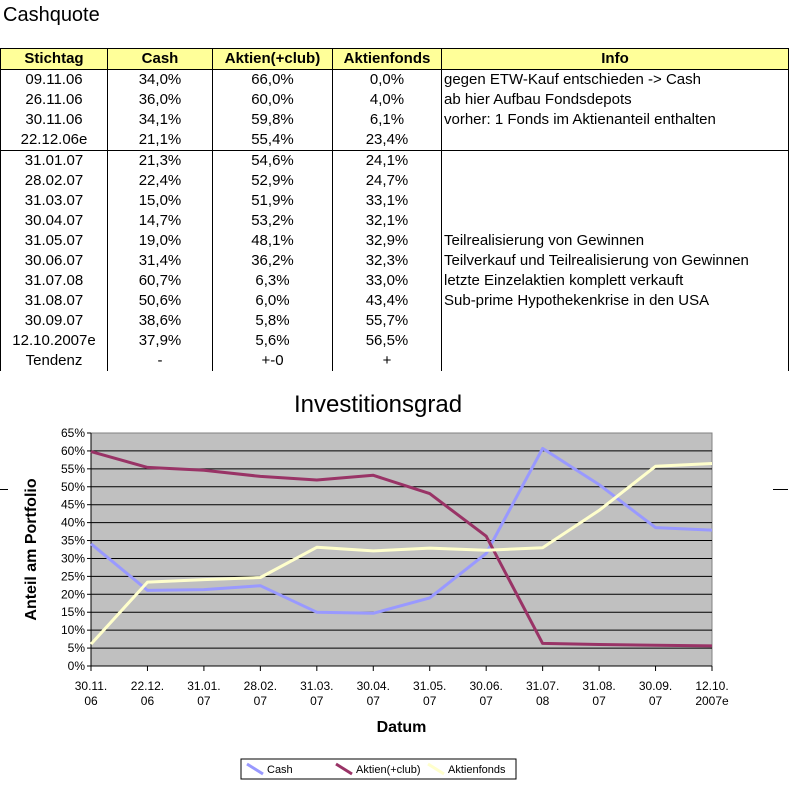  I want to click on cell-stichtag: 28.02.07, so click(54, 181).